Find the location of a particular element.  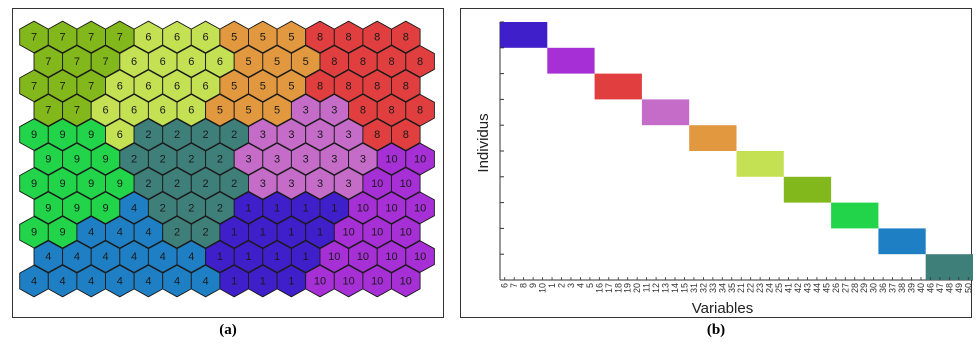

caption-a: (a) is located at coordinates (228, 330).